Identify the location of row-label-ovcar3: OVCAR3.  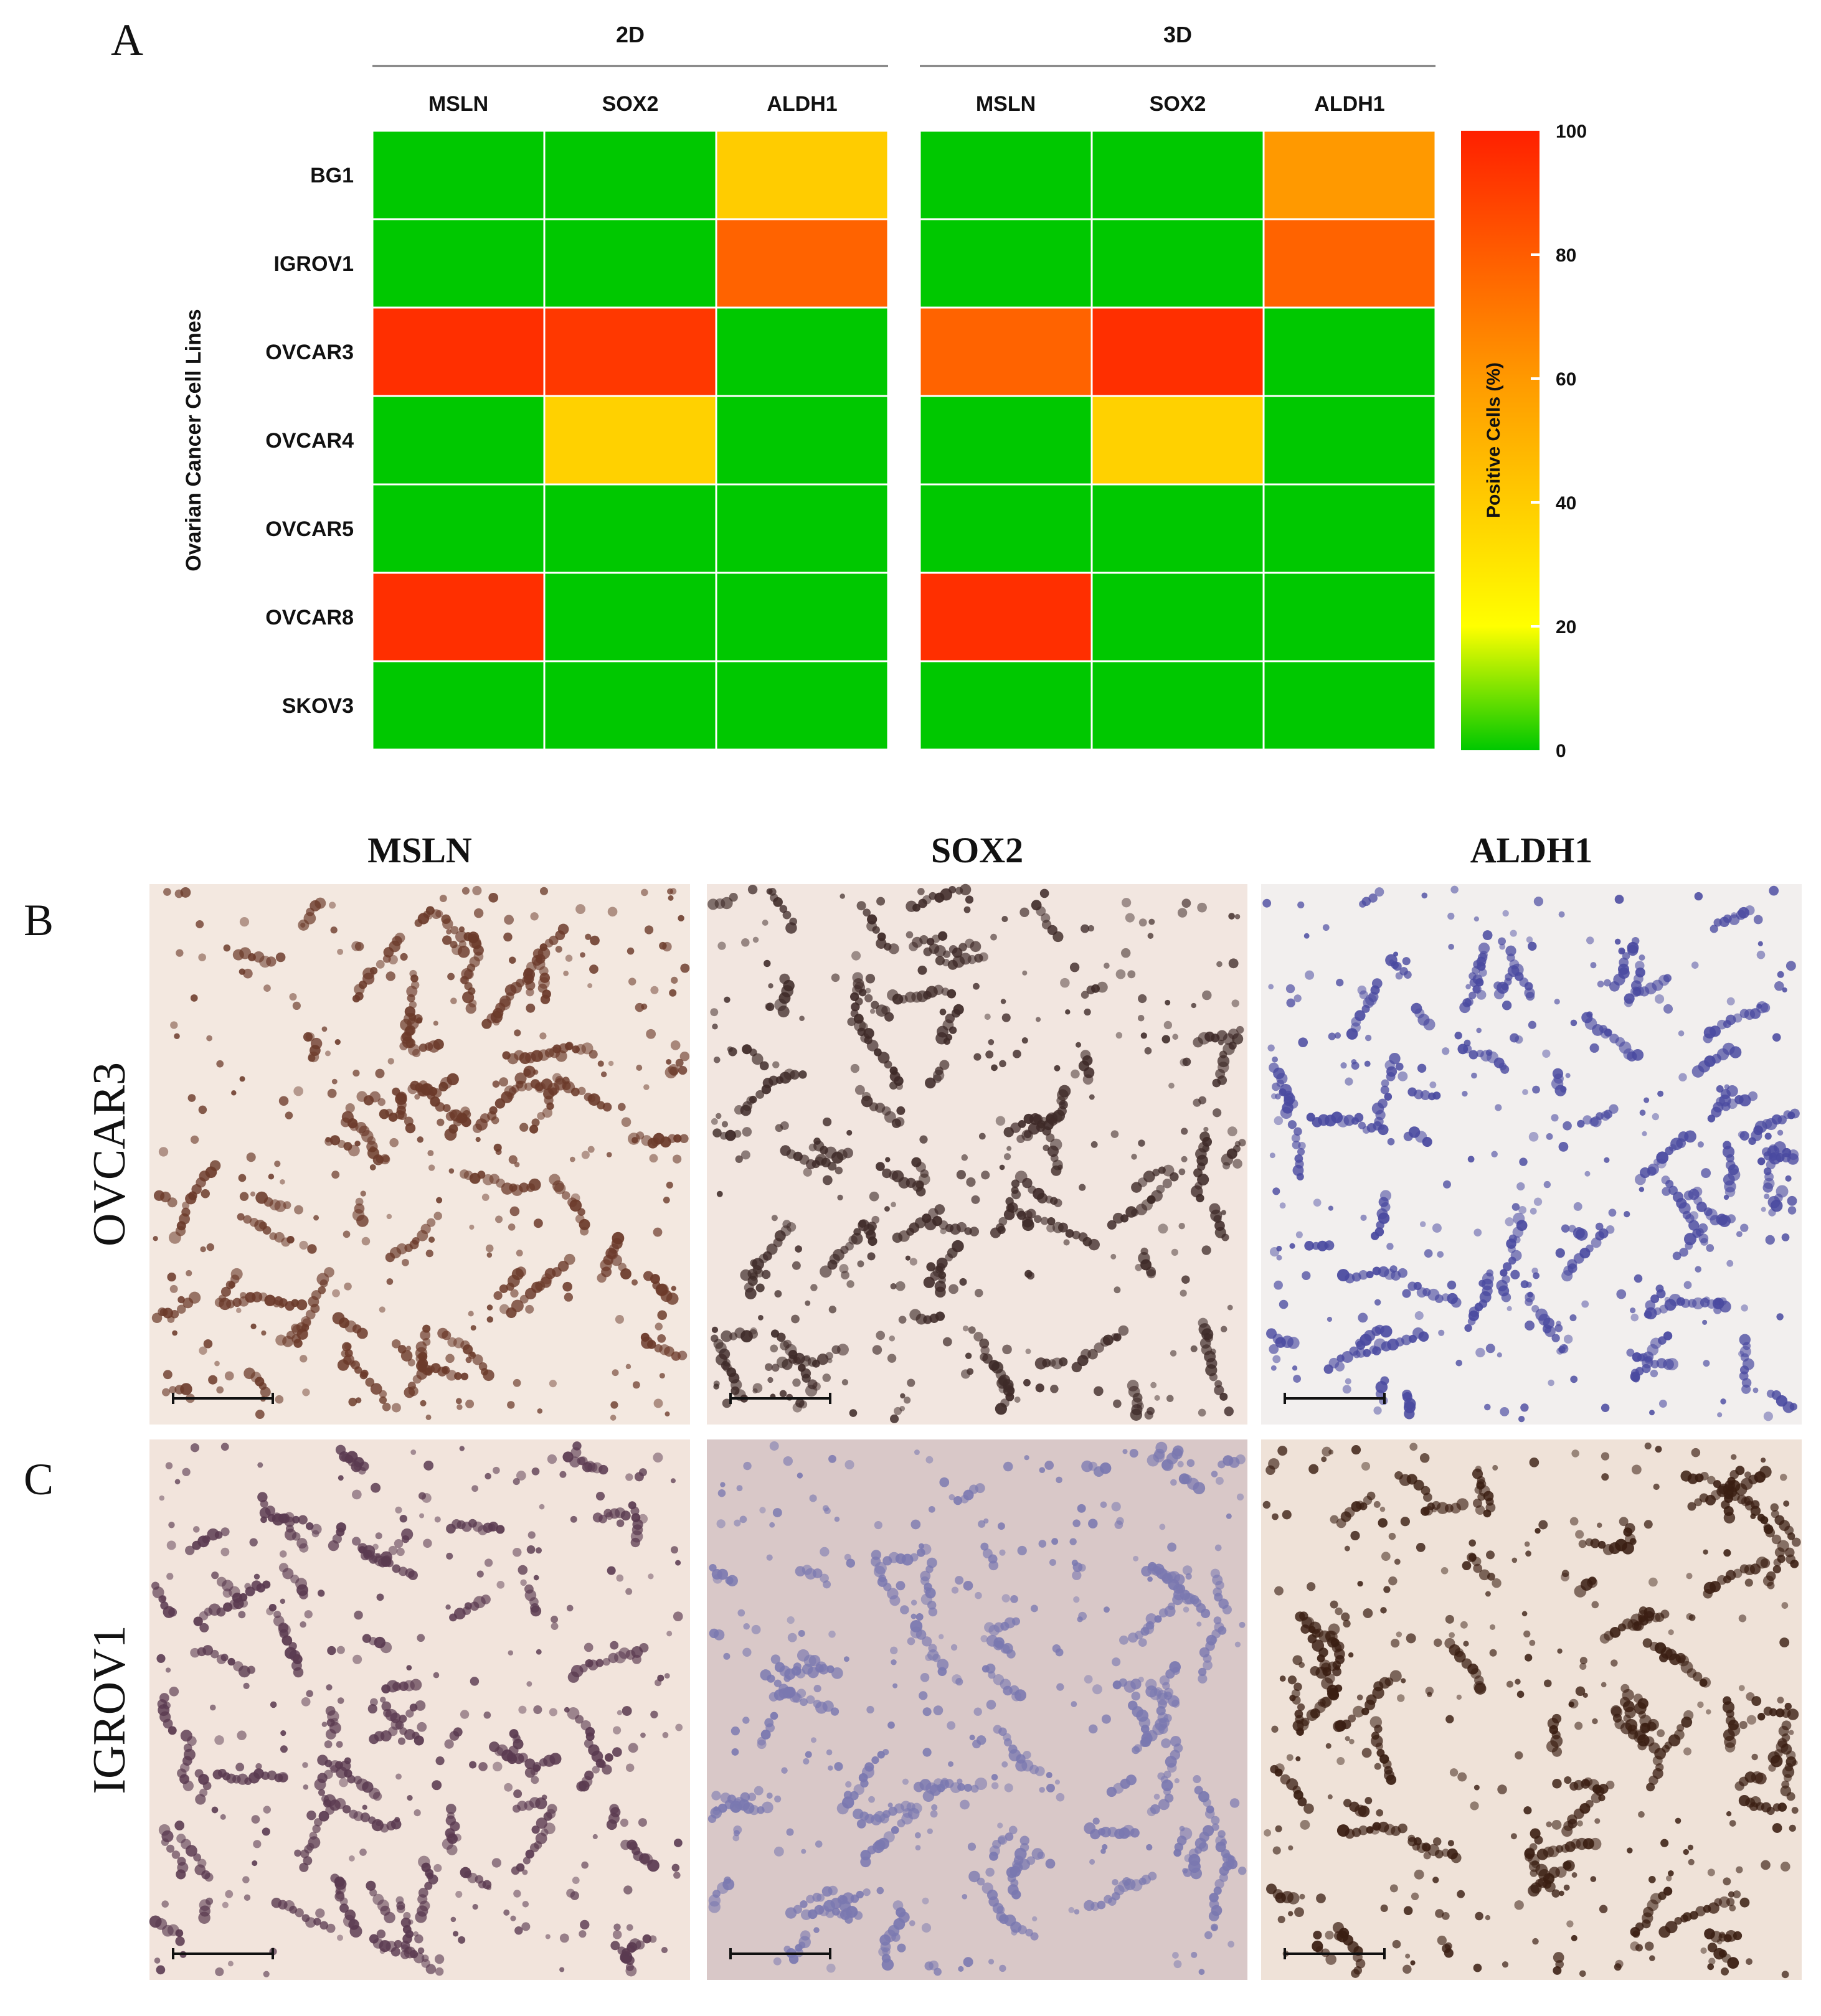
(309, 353).